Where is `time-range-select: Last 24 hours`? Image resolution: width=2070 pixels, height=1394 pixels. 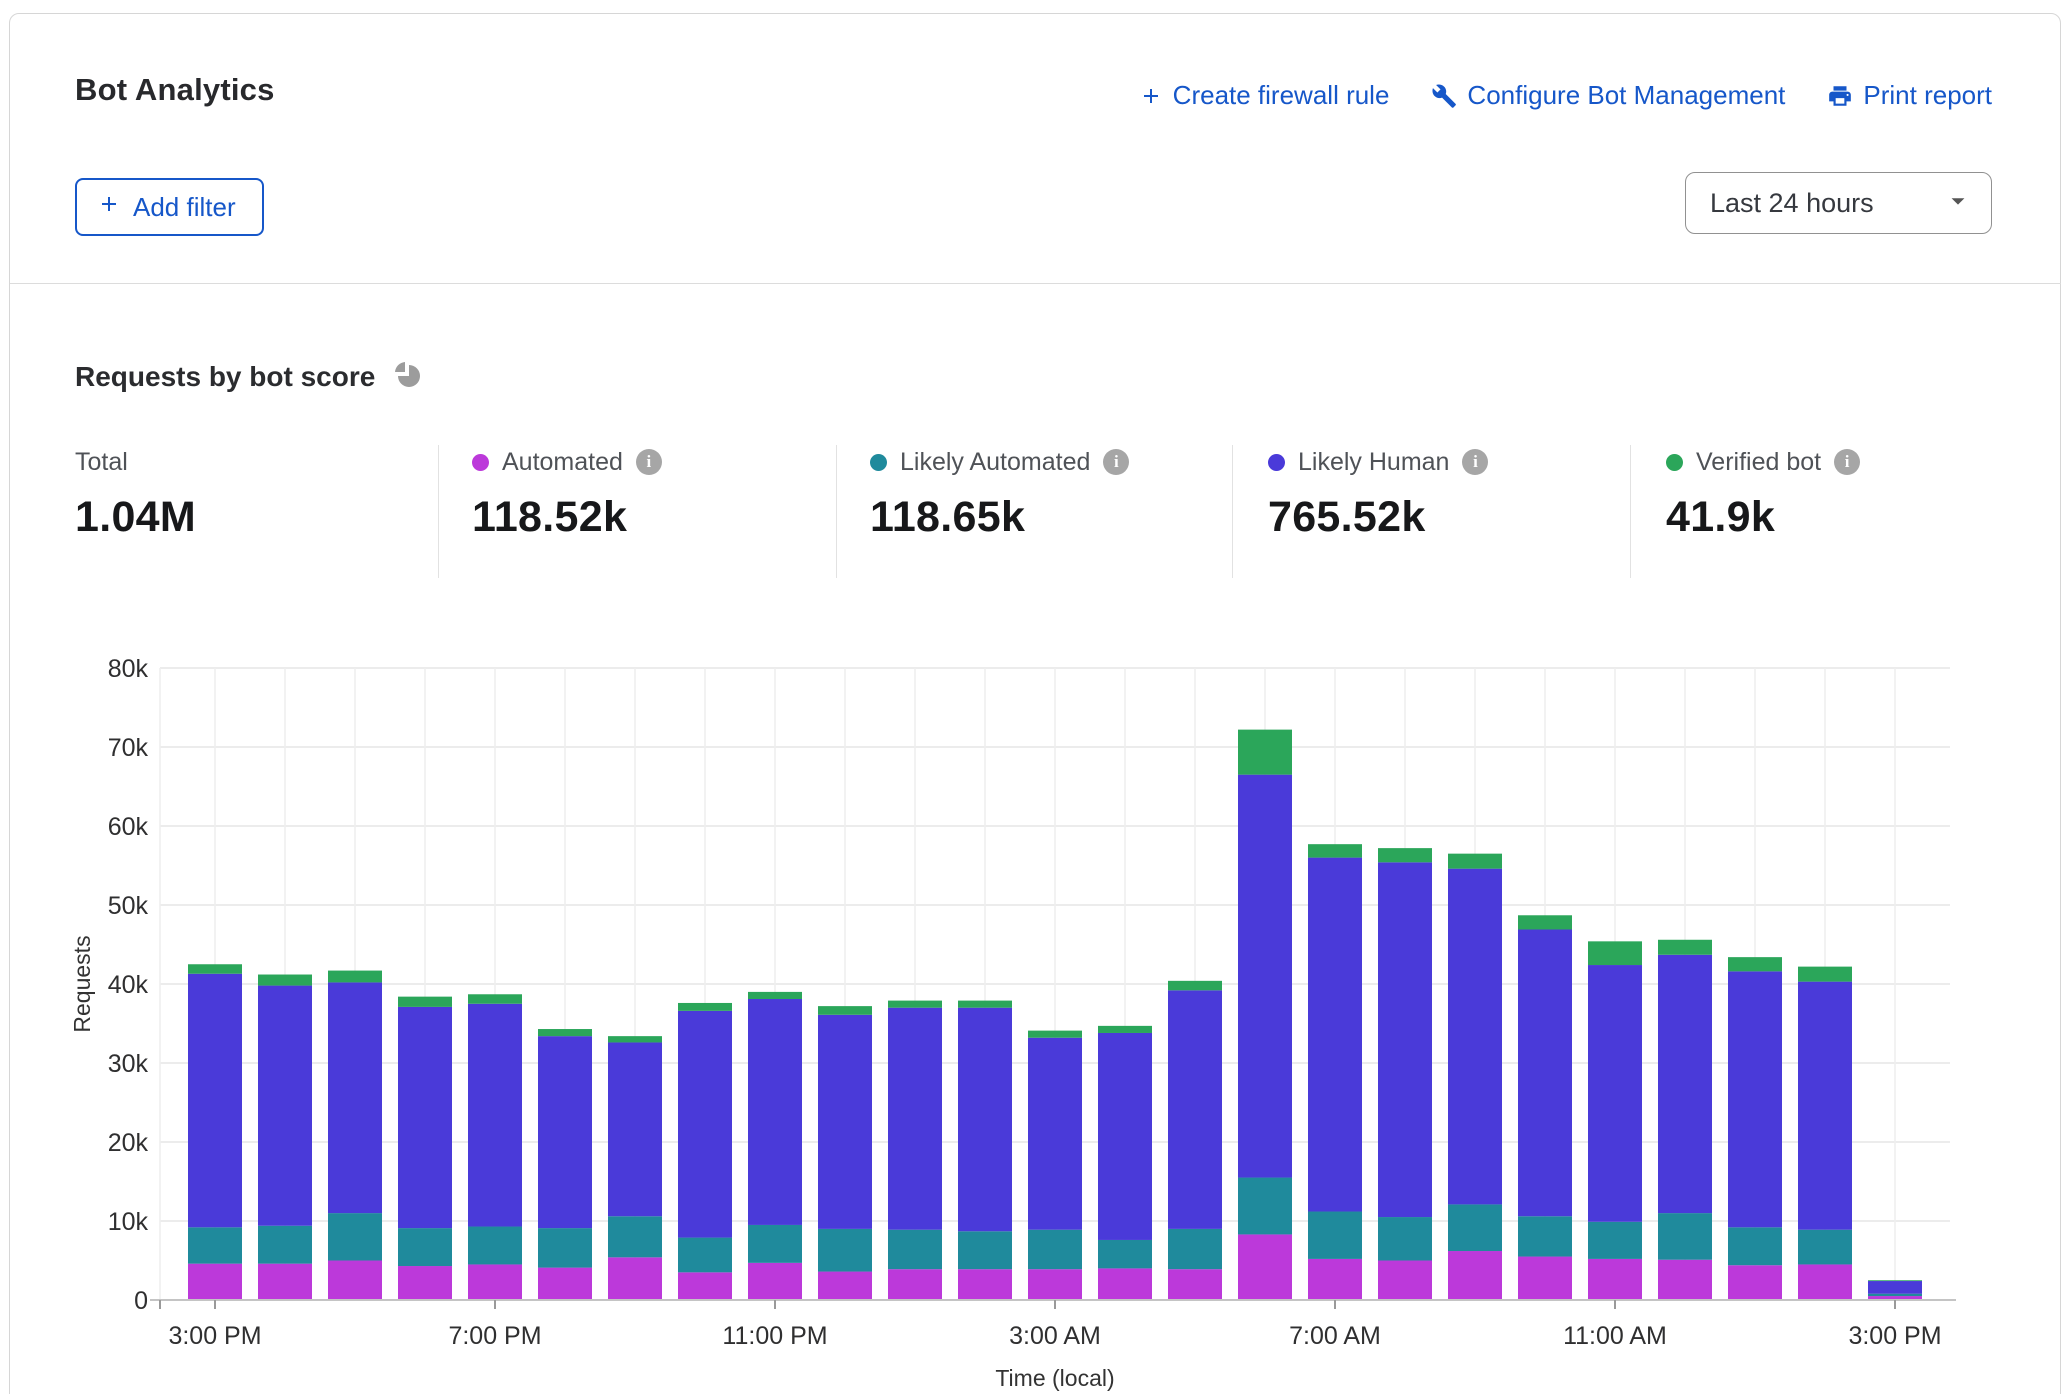
time-range-select: Last 24 hours is located at coordinates (1838, 203).